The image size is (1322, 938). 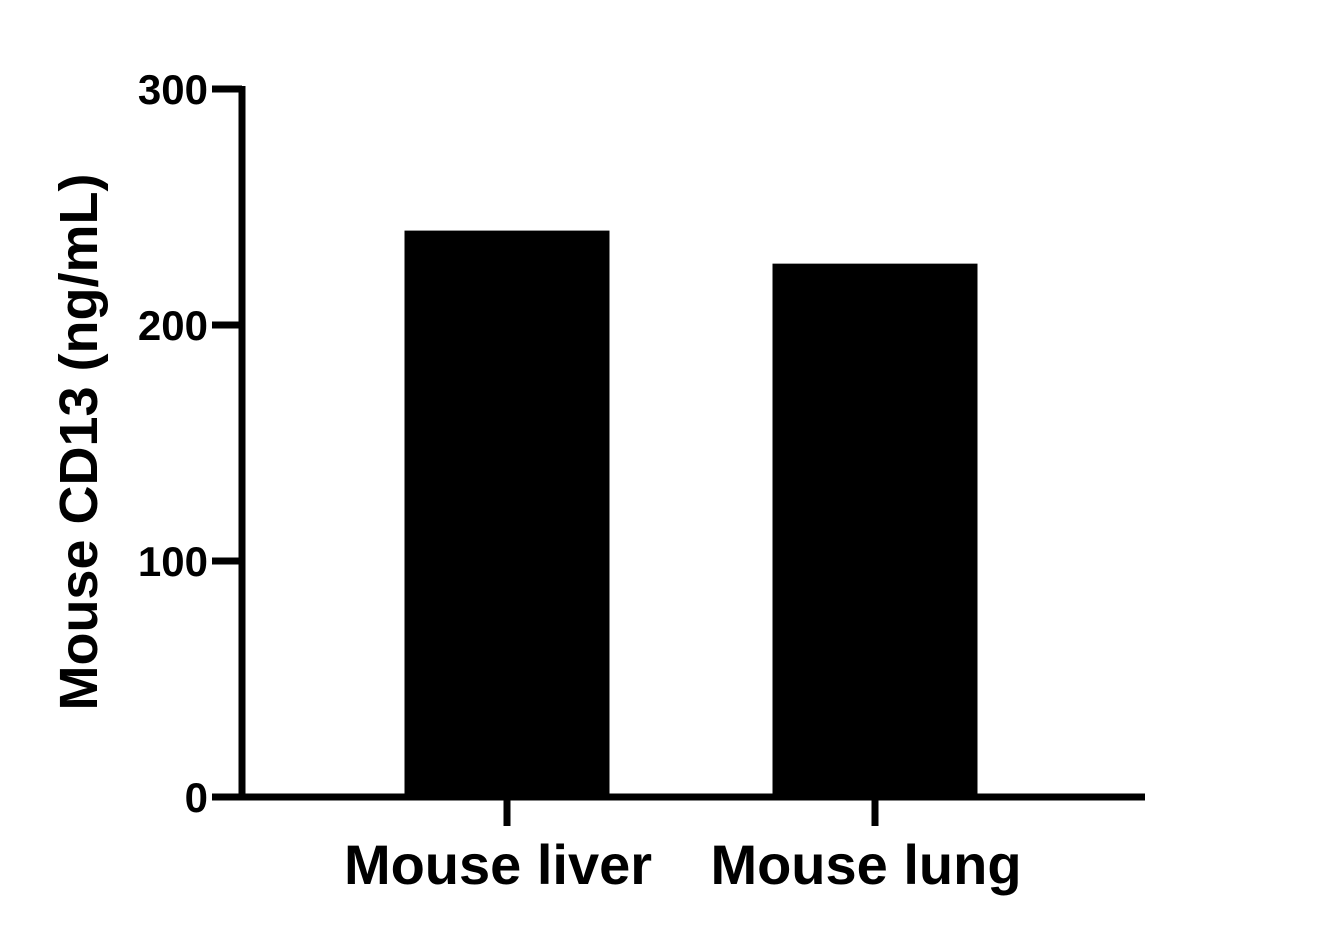 What do you see at coordinates (875, 530) in the screenshot?
I see `bar-mouse-lung` at bounding box center [875, 530].